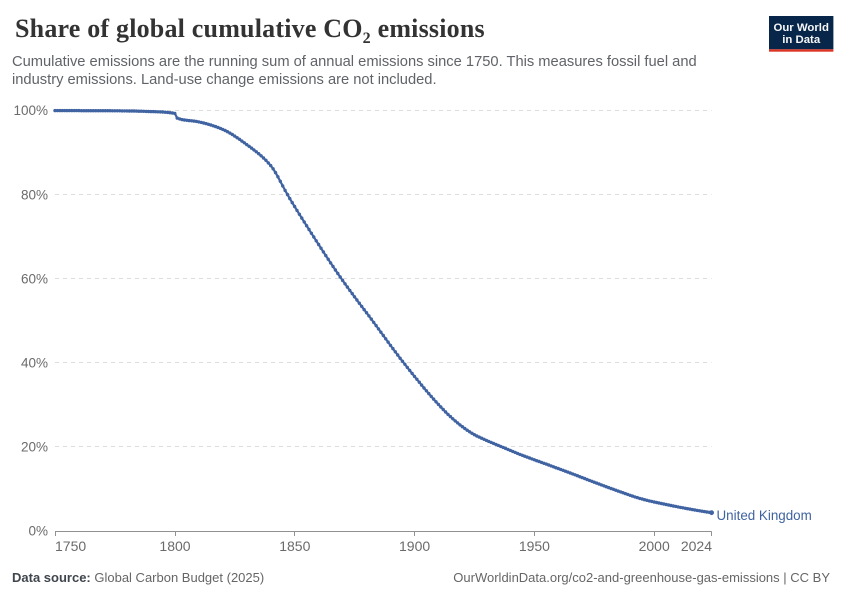 This screenshot has height=600, width=850. What do you see at coordinates (414, 546) in the screenshot?
I see `svg-text: 1900` at bounding box center [414, 546].